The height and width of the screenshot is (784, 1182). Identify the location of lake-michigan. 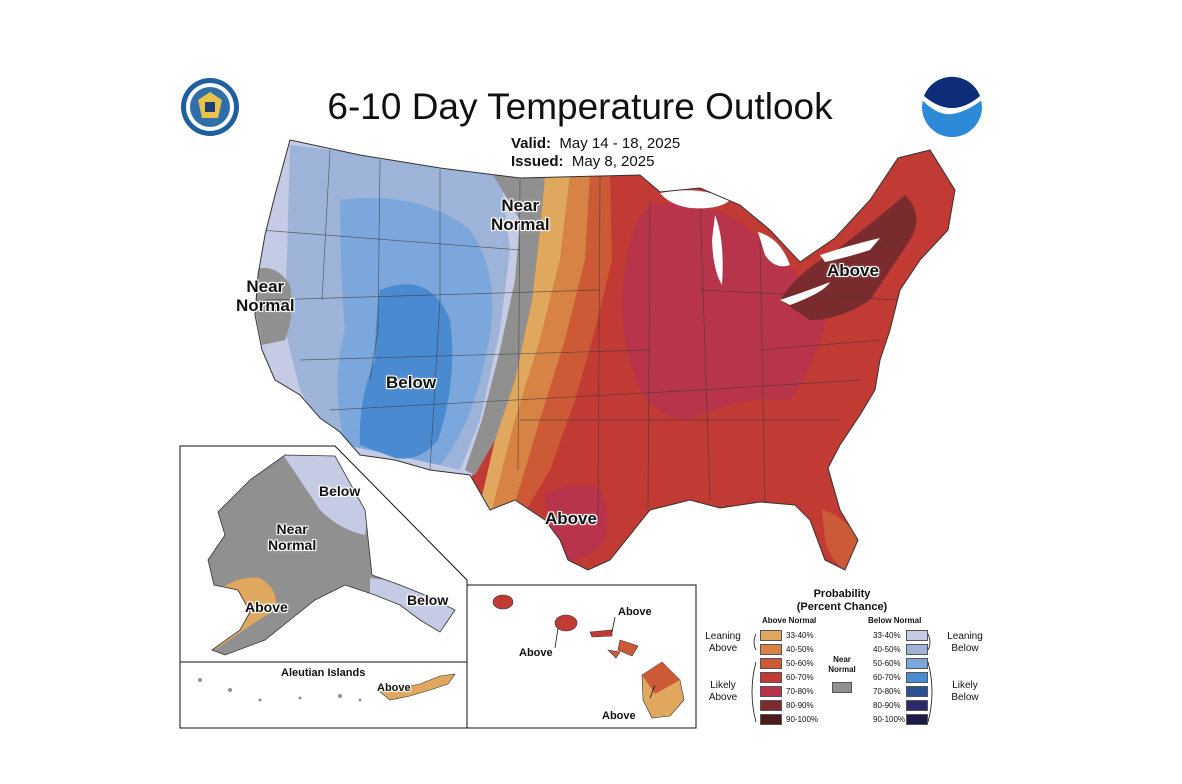
(717, 250).